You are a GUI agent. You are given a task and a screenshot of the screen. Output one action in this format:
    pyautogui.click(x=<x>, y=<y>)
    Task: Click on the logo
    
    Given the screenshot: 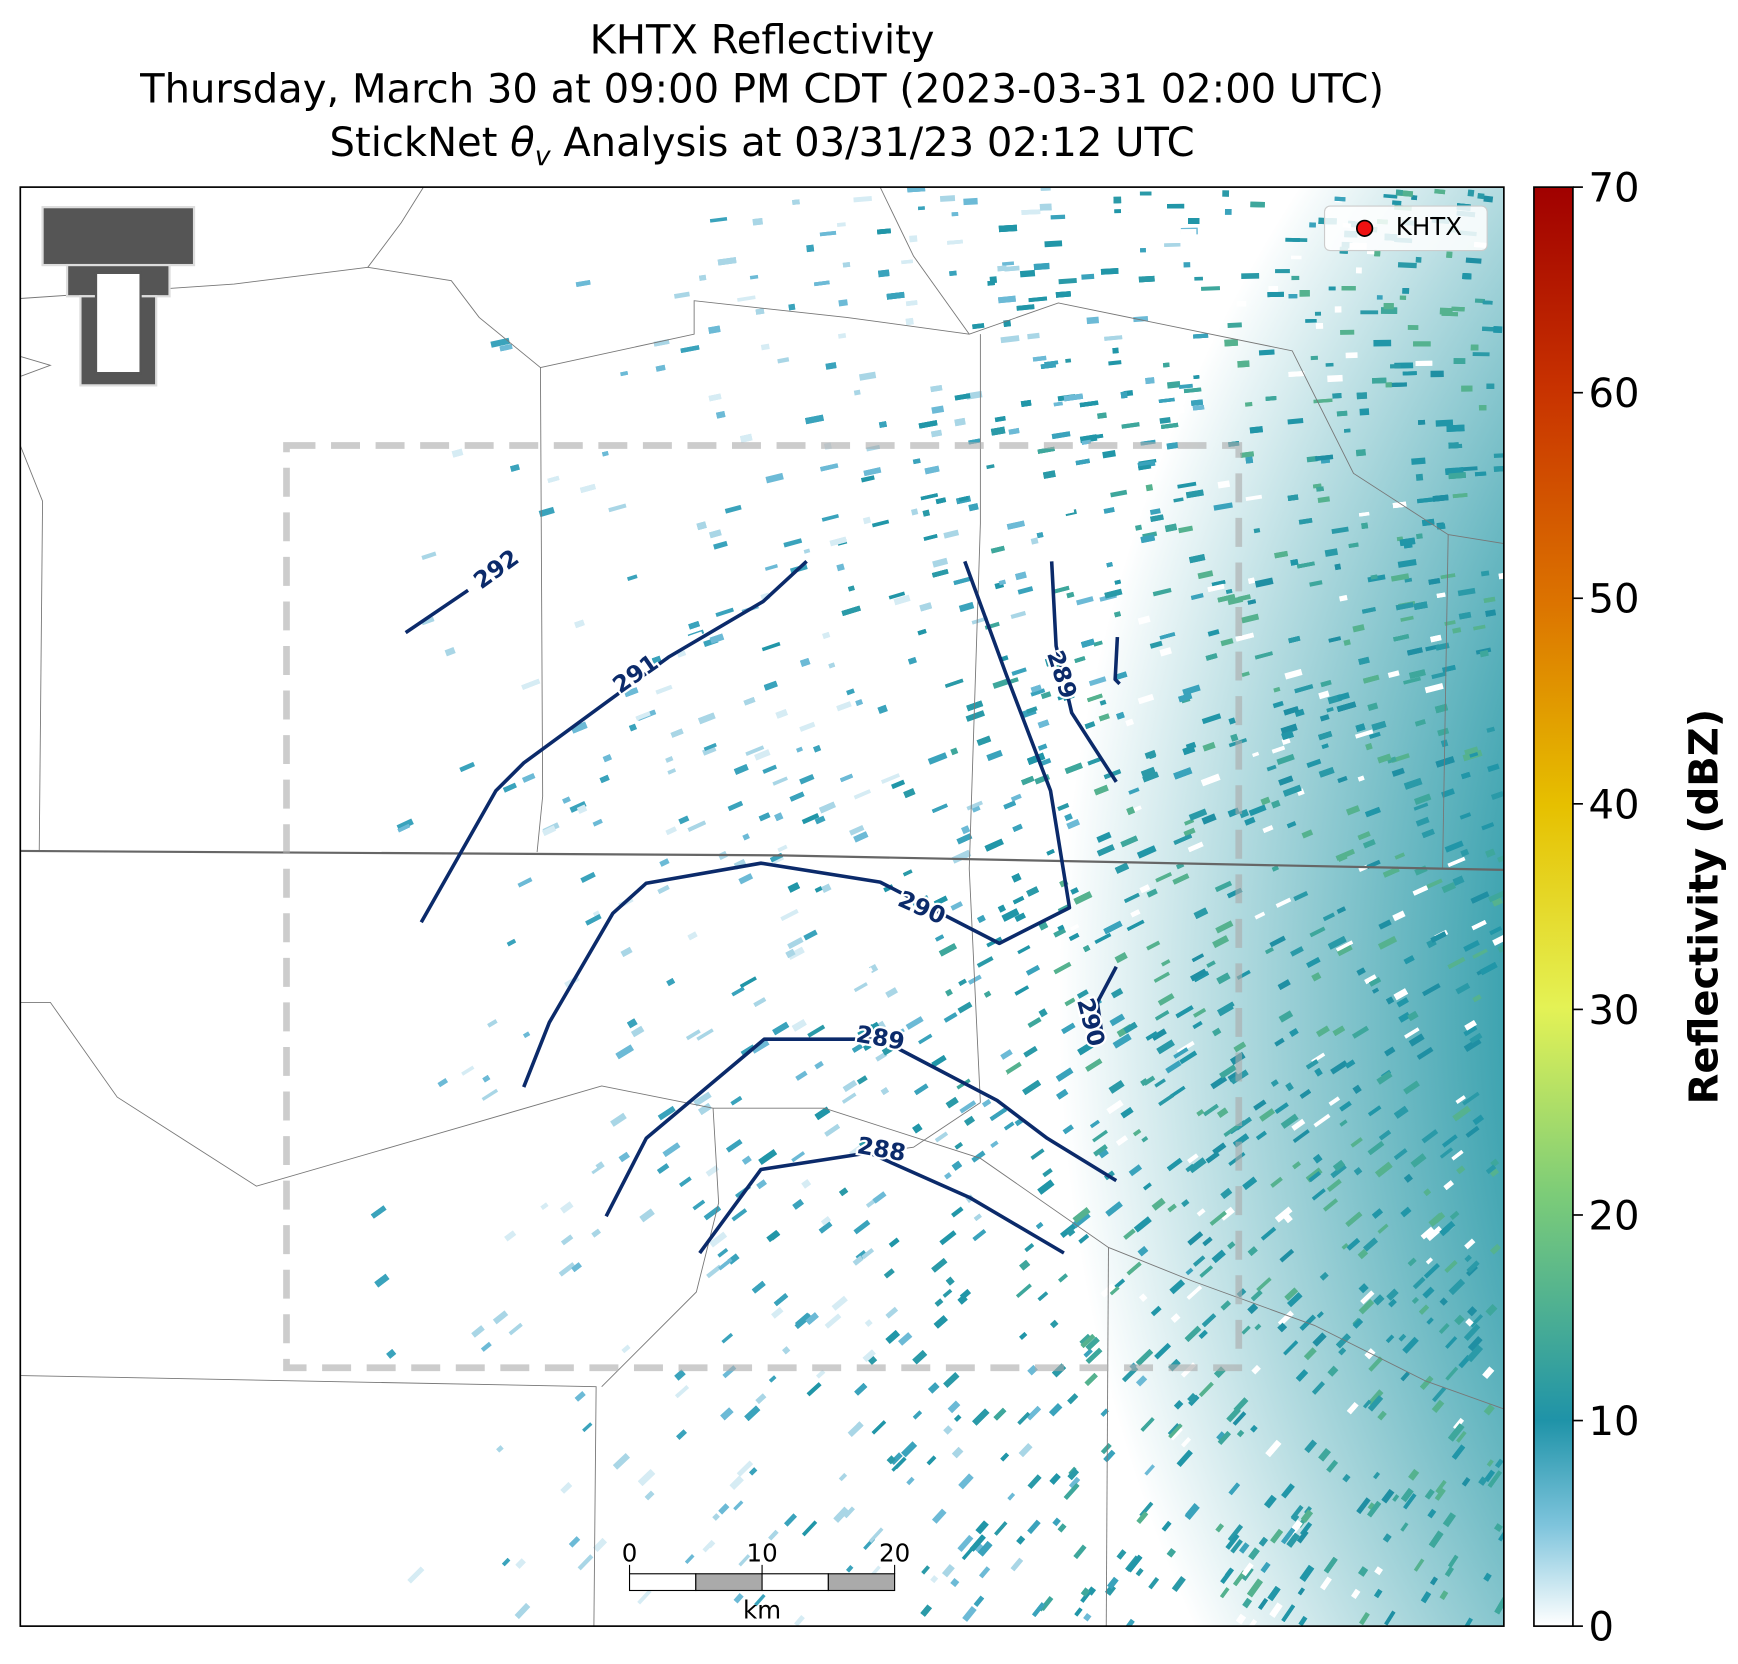 What is the action you would take?
    pyautogui.click(x=118, y=296)
    